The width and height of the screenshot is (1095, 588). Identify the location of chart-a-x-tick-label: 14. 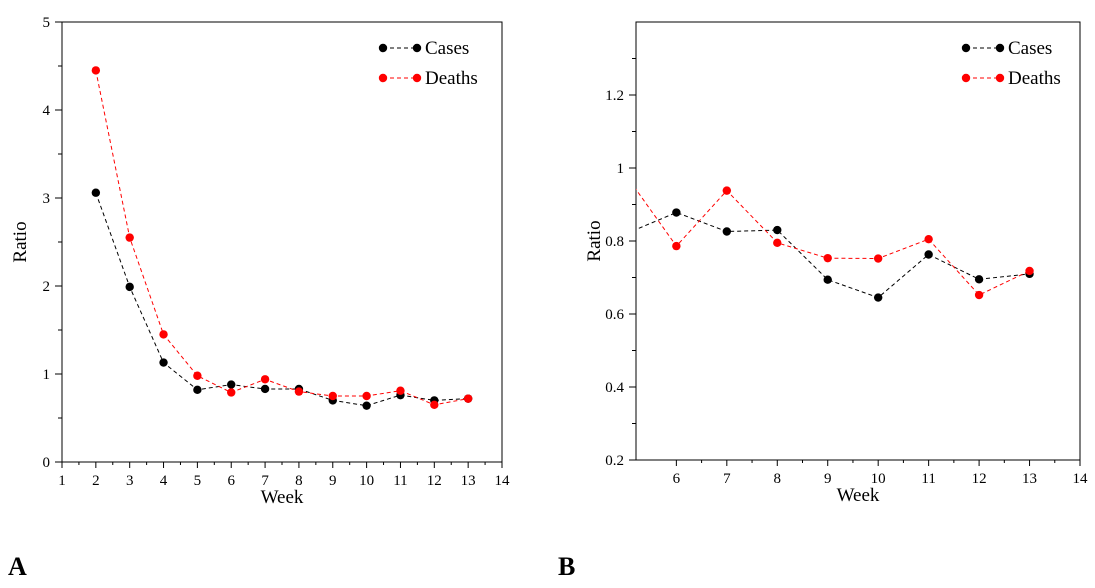
(503, 481).